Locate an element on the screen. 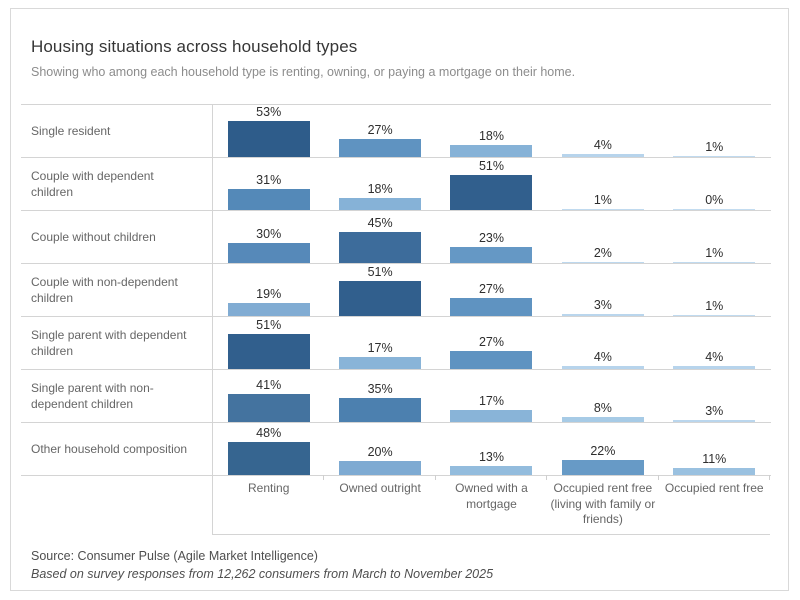  bar-value-label: 23% is located at coordinates (491, 238).